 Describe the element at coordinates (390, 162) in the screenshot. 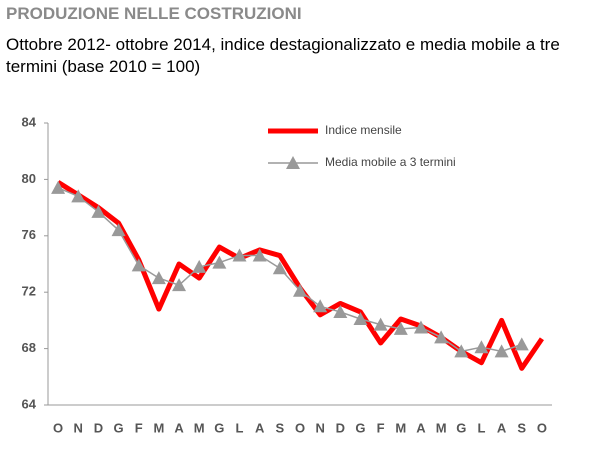

I see `legend-label: Media mobile a 3 termini` at that location.